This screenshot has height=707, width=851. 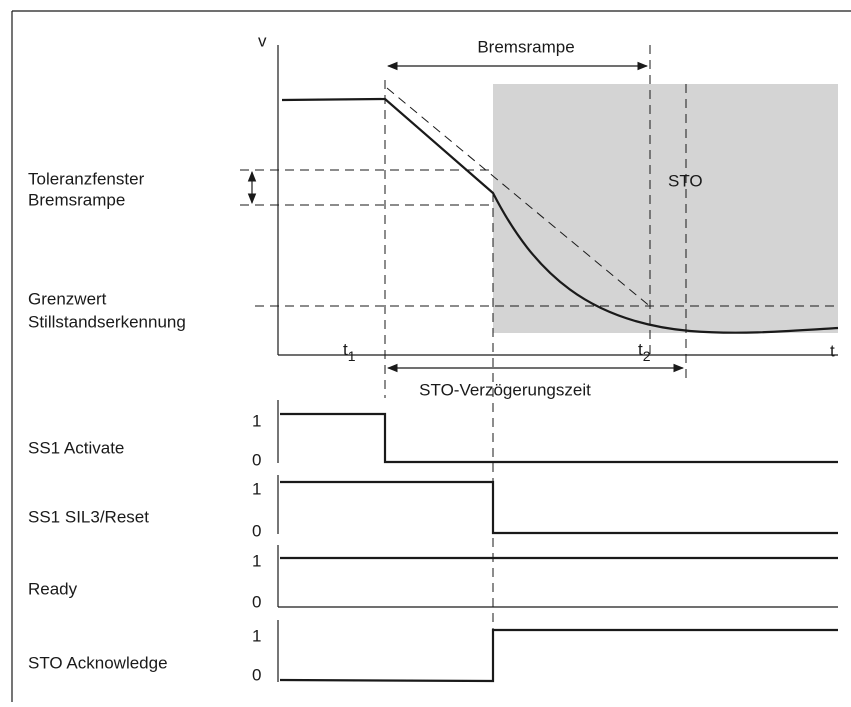 I want to click on signal-ss1-sil3-reset: SS1 SIL3/Reset 1 0, so click(x=433, y=507).